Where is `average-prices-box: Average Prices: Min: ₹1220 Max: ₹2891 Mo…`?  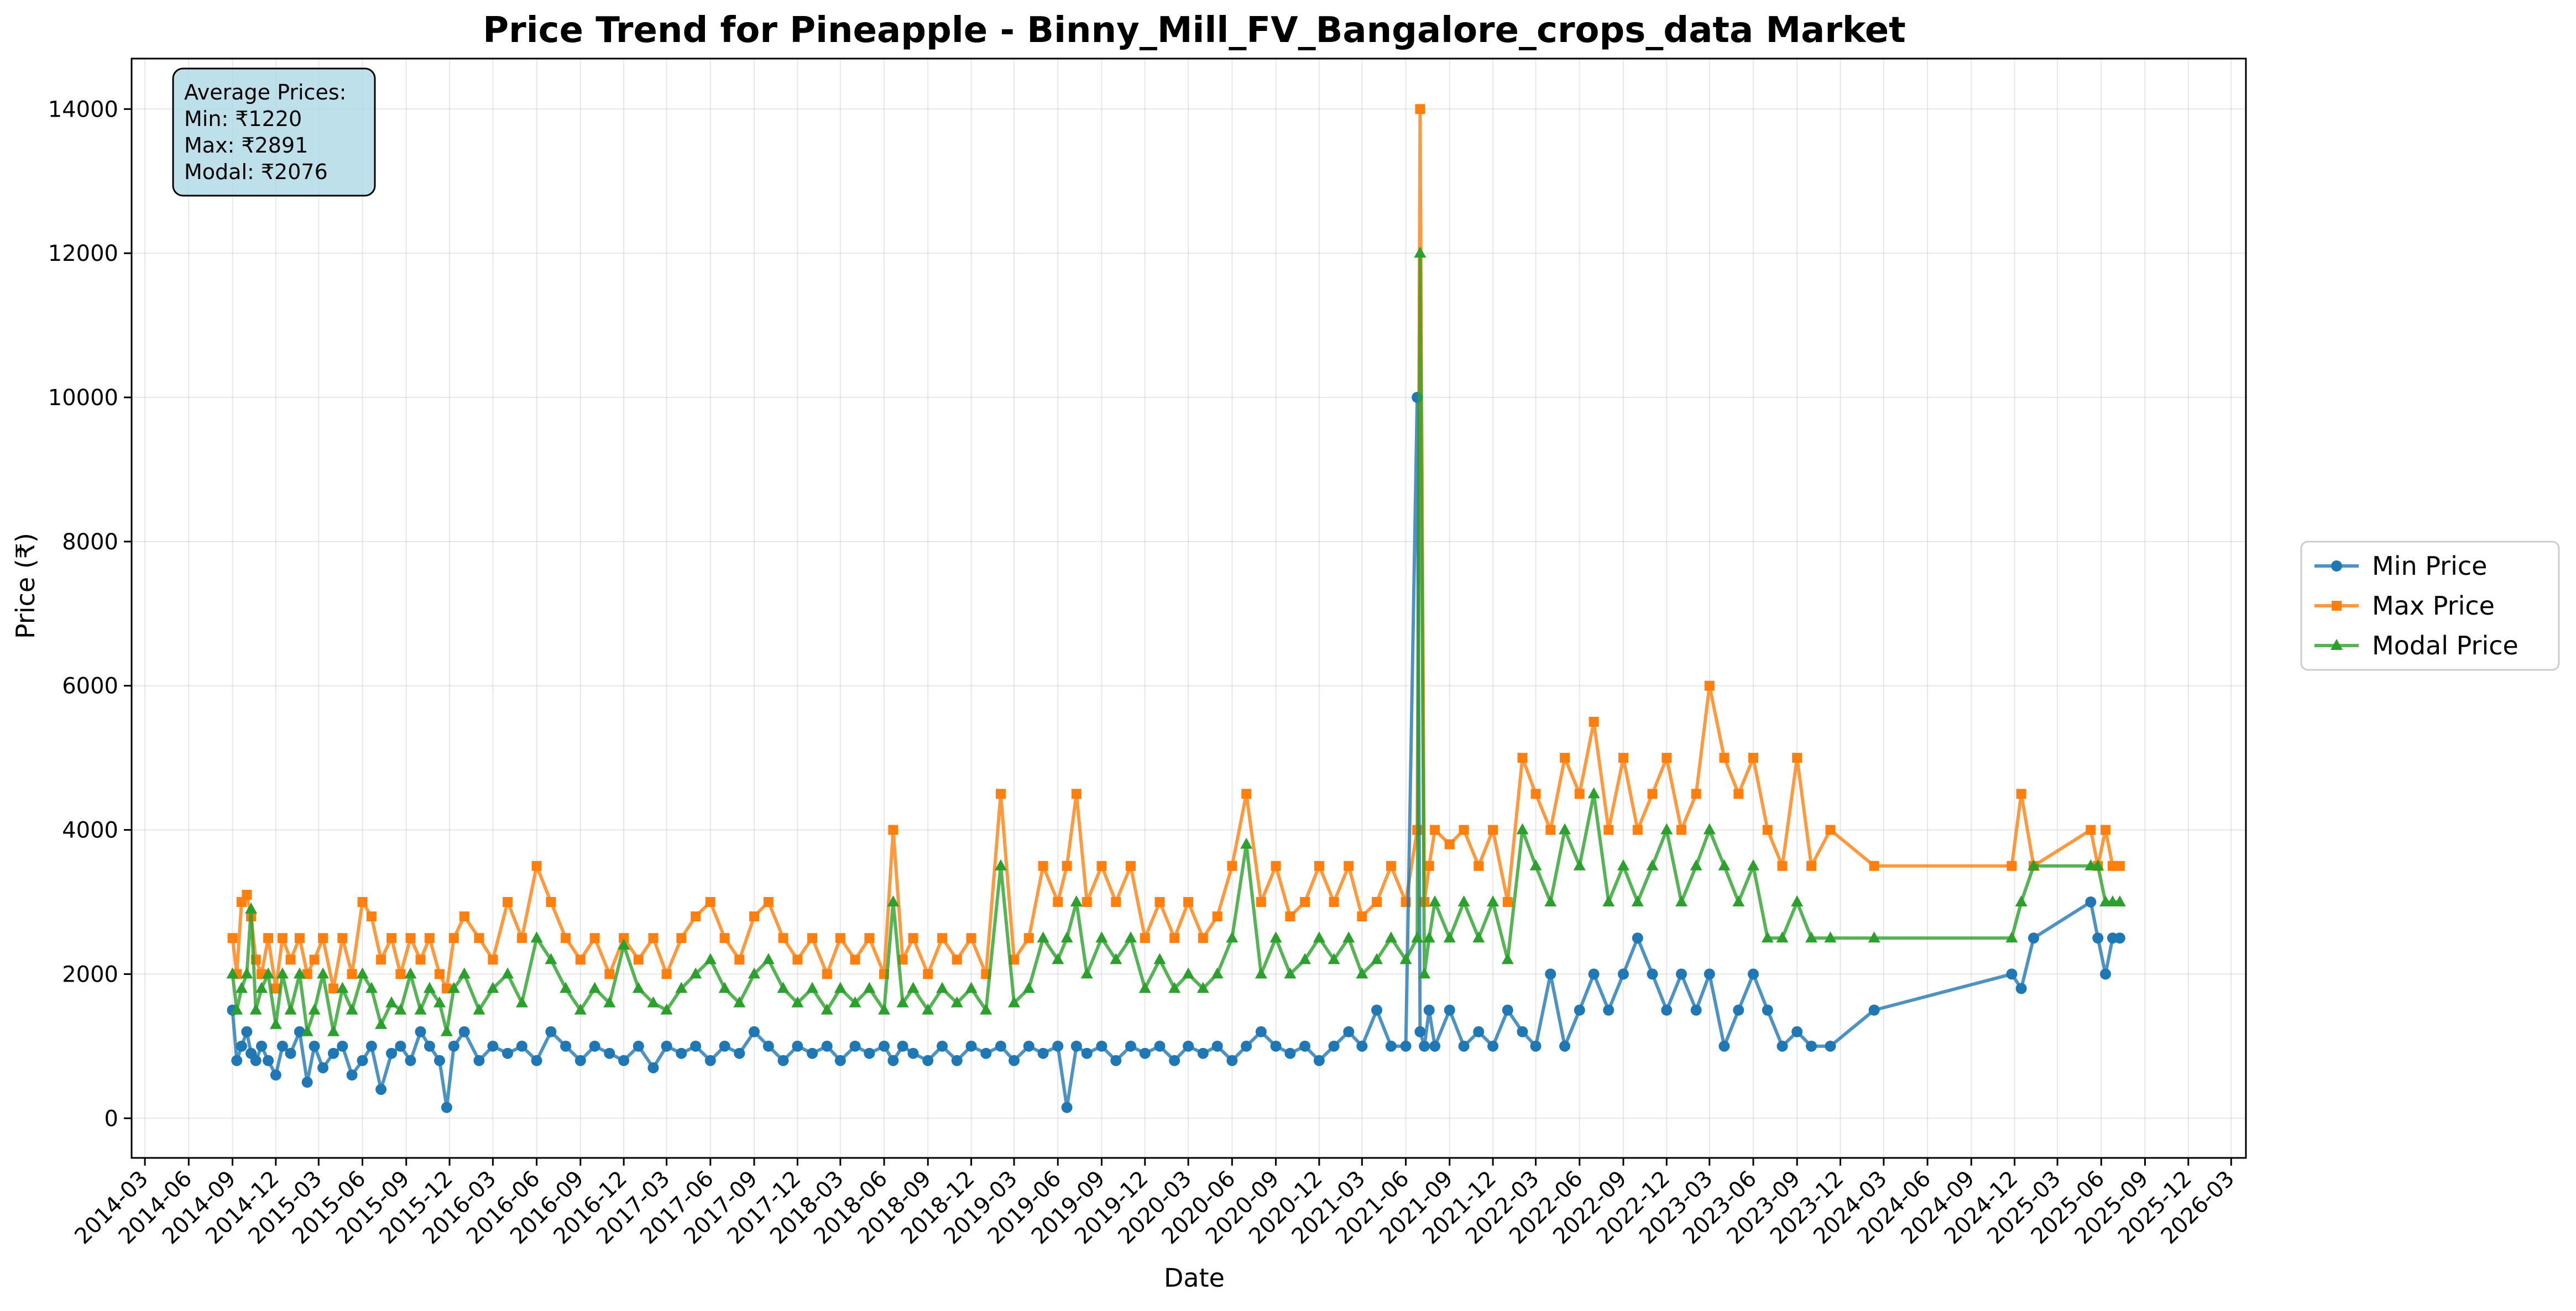 average-prices-box: Average Prices: Min: ₹1220 Max: ₹2891 Mo… is located at coordinates (274, 132).